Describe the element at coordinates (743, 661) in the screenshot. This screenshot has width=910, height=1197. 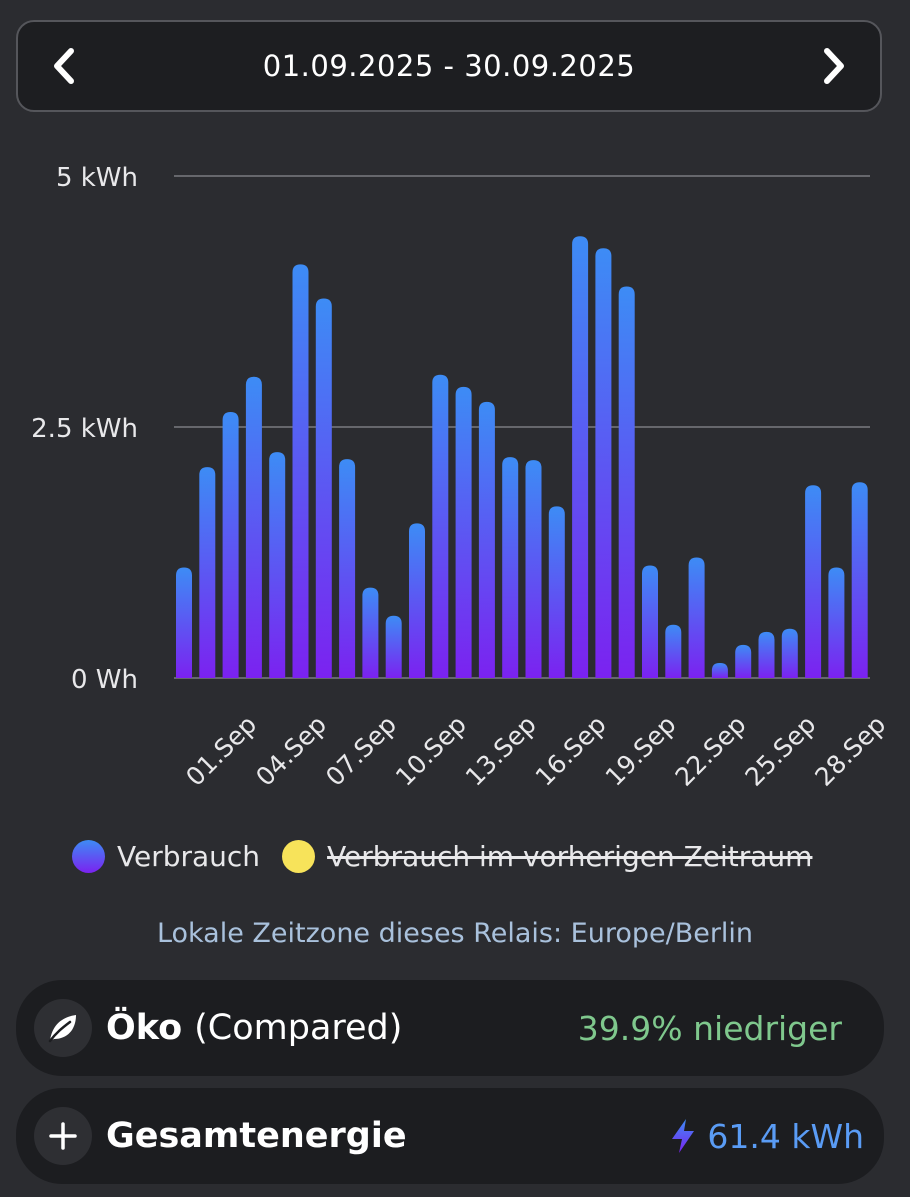
I see `bar-25.Sep` at that location.